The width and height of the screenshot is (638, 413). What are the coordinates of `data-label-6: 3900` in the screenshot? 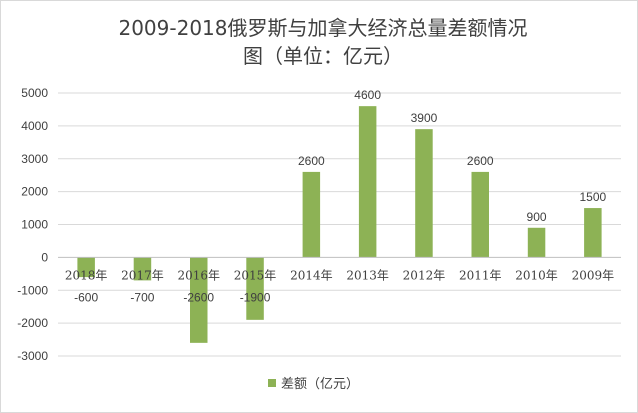 It's located at (424, 118).